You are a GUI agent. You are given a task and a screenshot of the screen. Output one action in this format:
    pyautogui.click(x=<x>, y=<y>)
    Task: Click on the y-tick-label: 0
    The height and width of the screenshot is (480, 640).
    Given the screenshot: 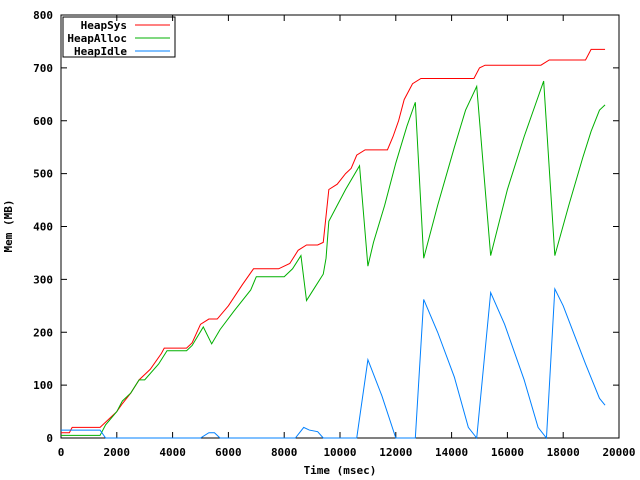 What is the action you would take?
    pyautogui.click(x=49, y=438)
    